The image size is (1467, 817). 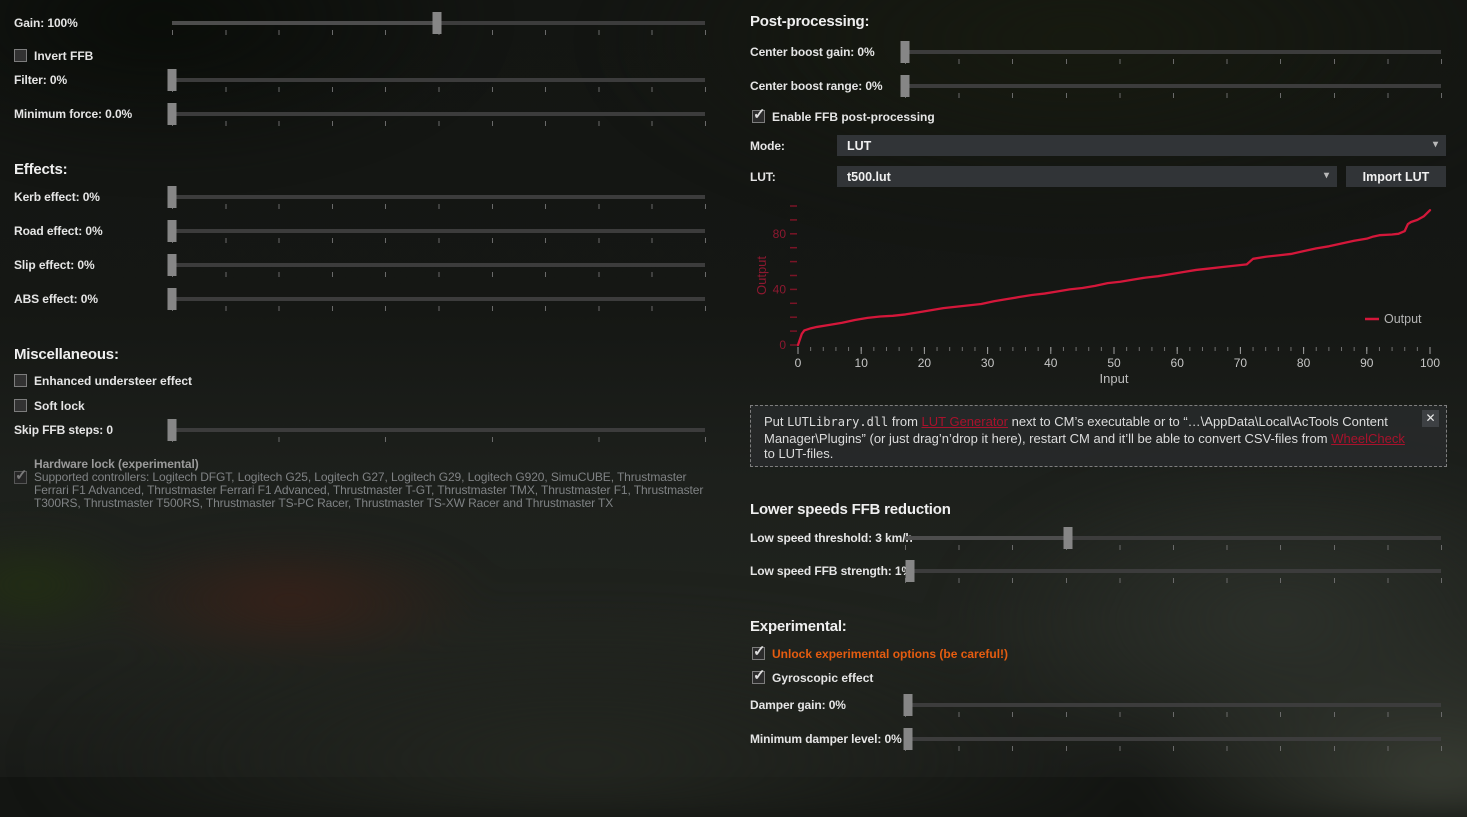 I want to click on info-link: LUT Generator, so click(x=964, y=421).